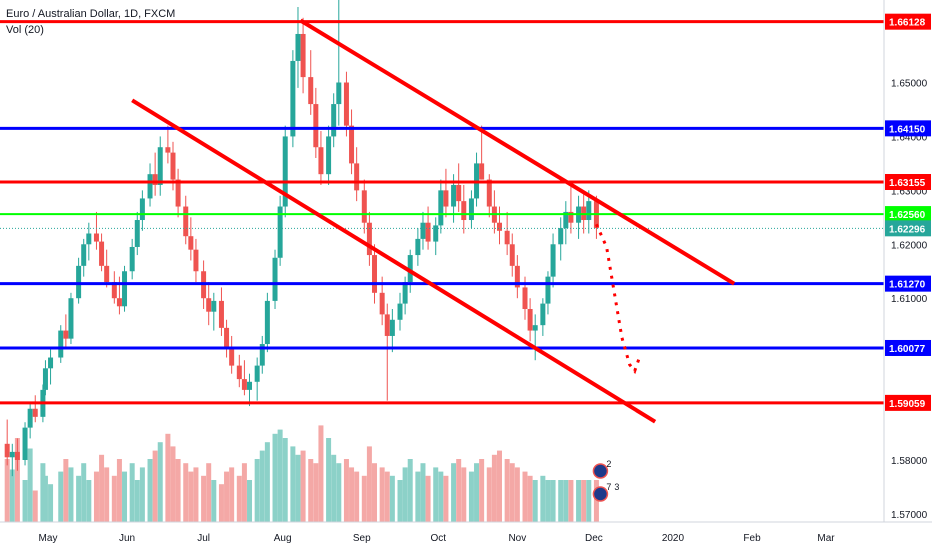 This screenshot has height=550, width=932. I want to click on time-axis, so click(466, 536).